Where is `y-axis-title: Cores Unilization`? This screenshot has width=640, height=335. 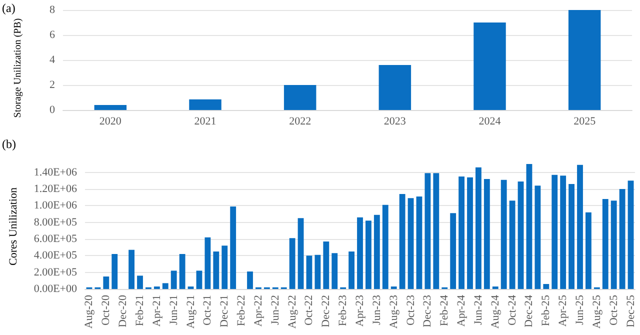
y-axis-title: Cores Unilization is located at coordinates (14, 226).